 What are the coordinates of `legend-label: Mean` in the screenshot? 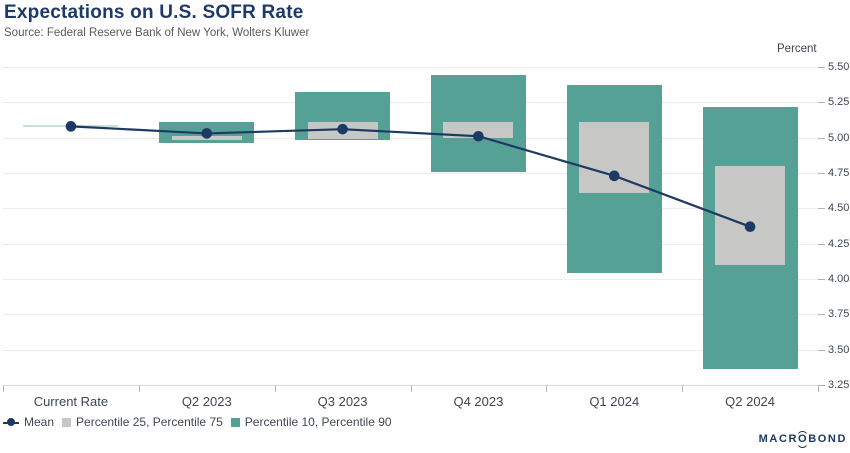 It's located at (39, 422).